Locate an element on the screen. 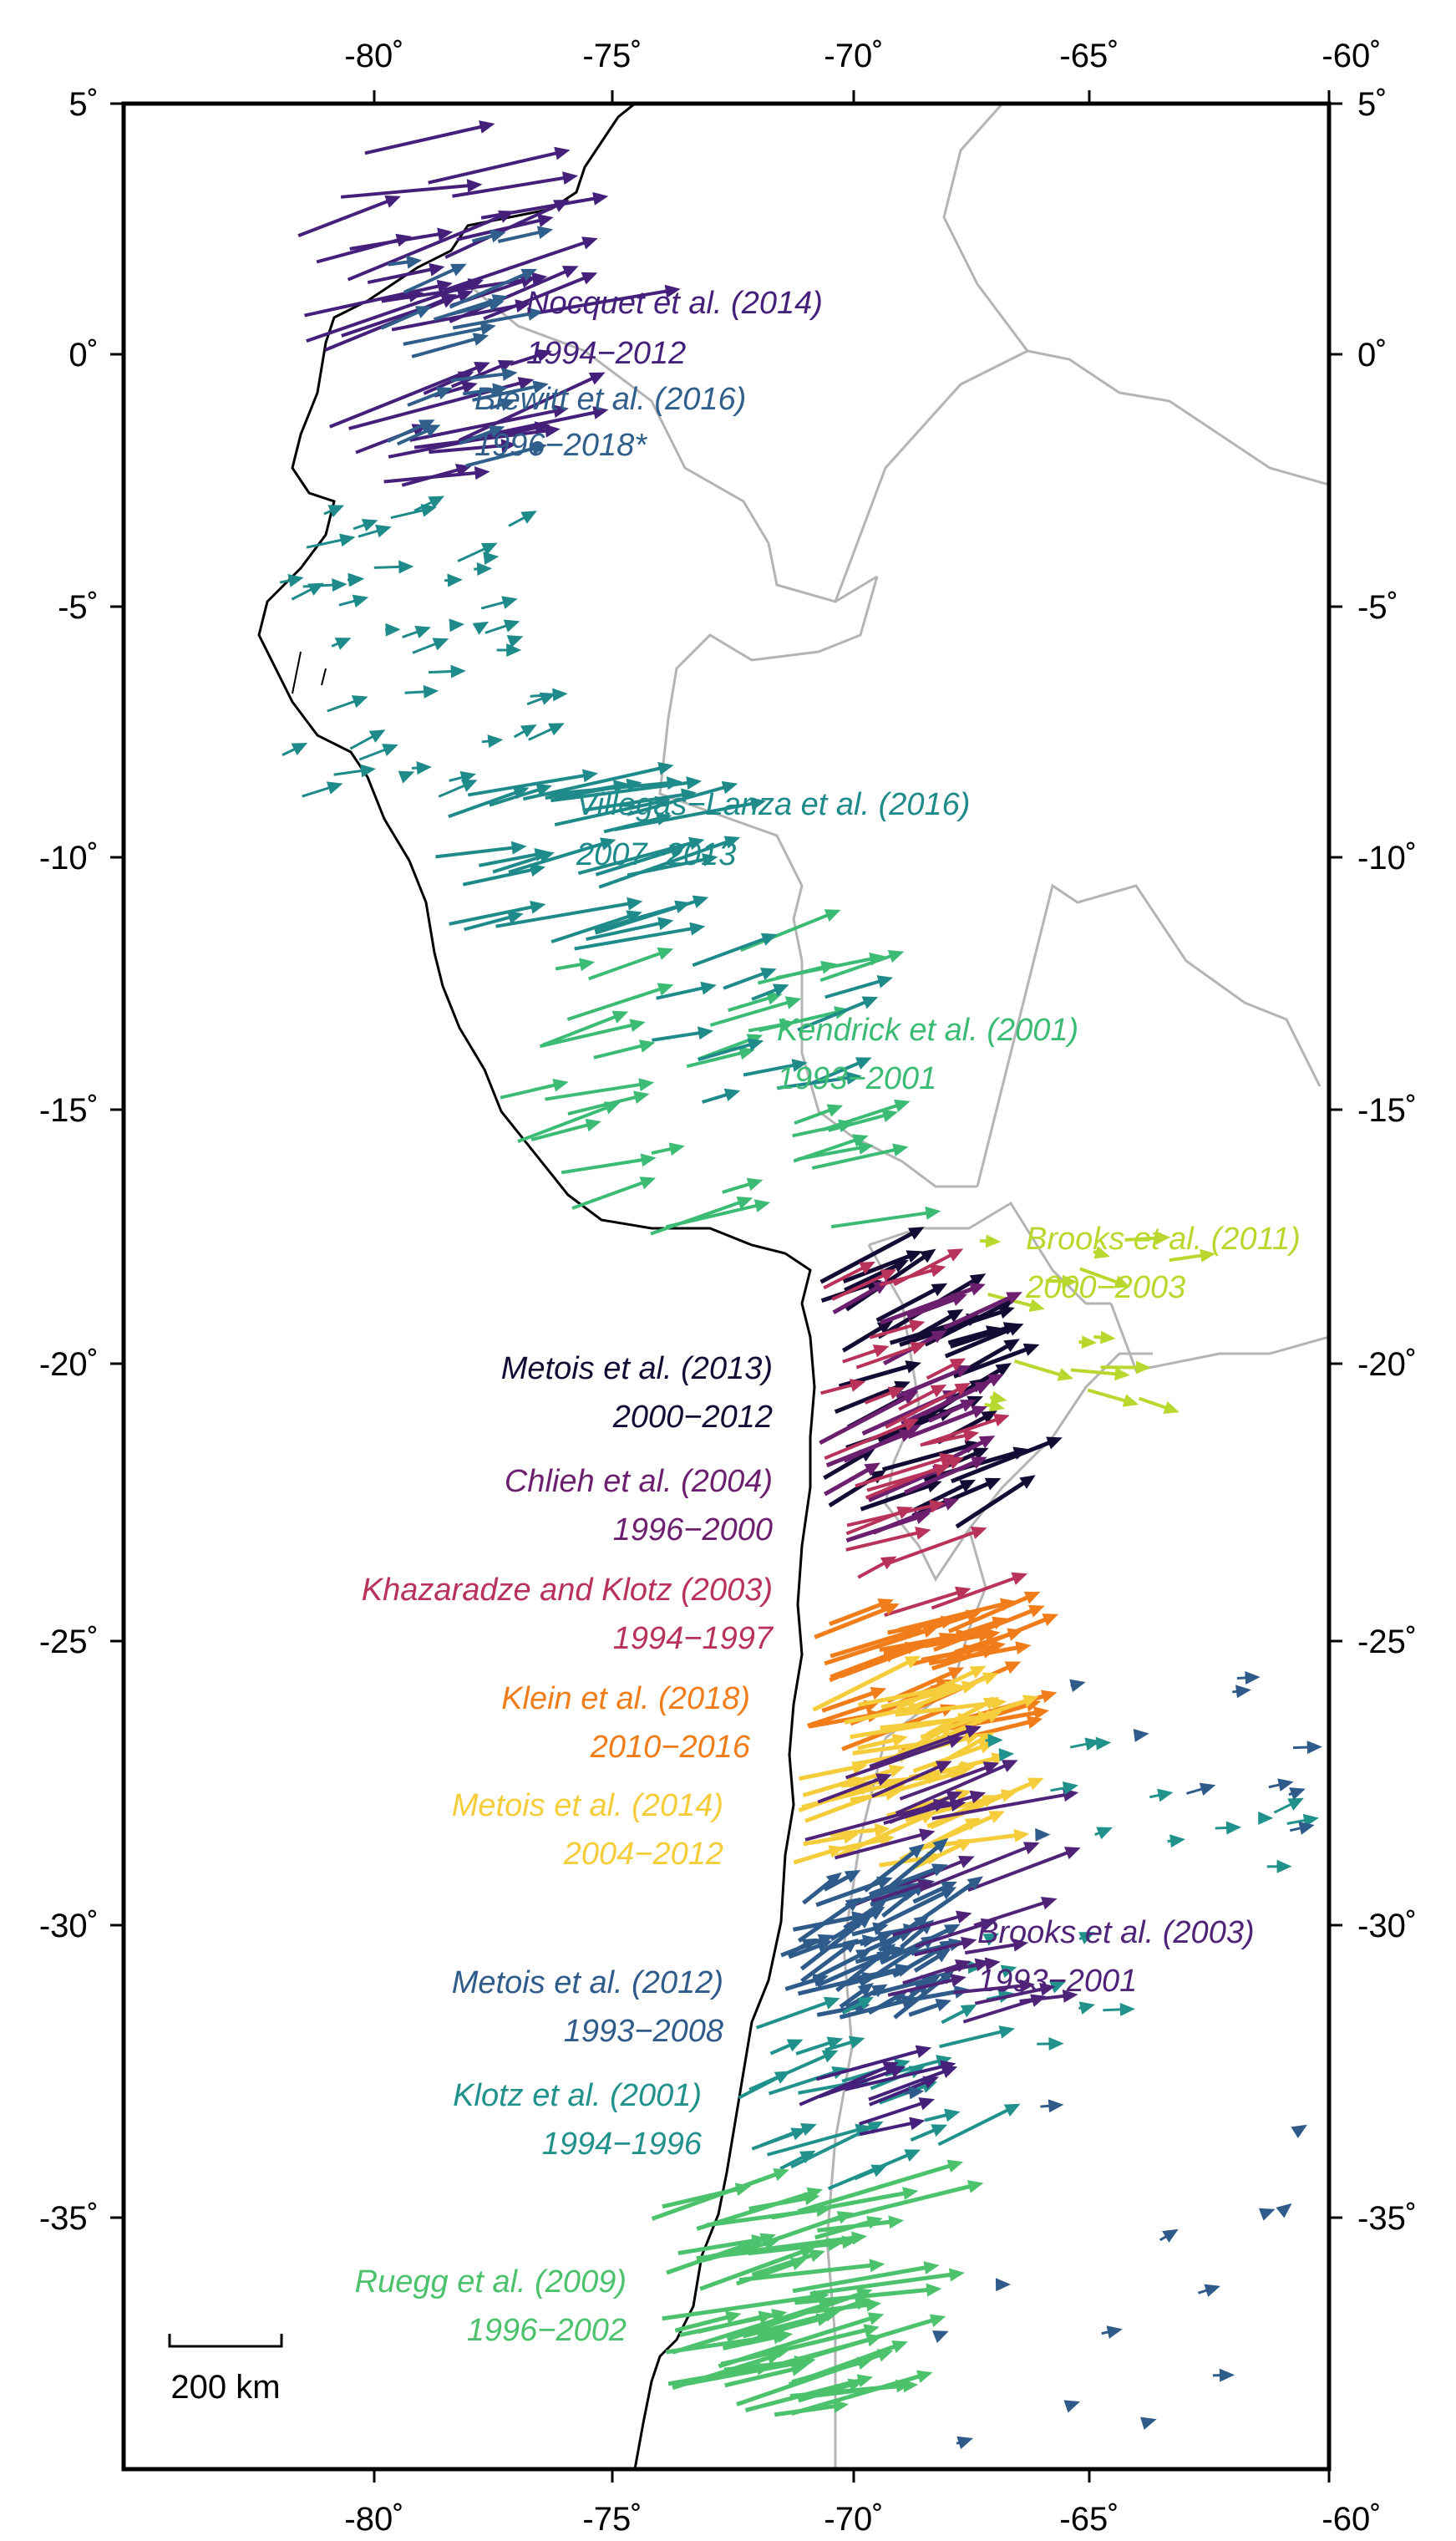  dataset-period-klein: 2010−2016 is located at coordinates (670, 1747).